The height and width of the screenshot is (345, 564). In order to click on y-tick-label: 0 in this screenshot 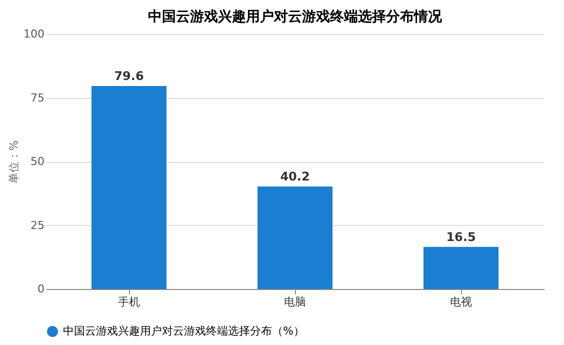, I will do `click(41, 289)`.